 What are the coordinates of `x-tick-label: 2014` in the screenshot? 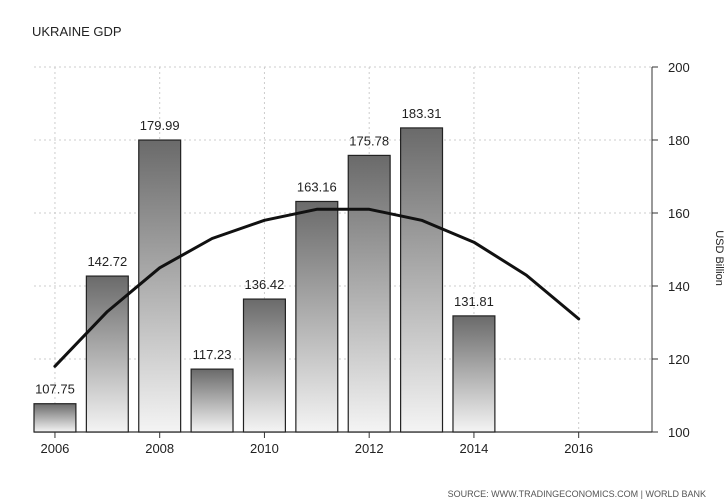 It's located at (473, 448).